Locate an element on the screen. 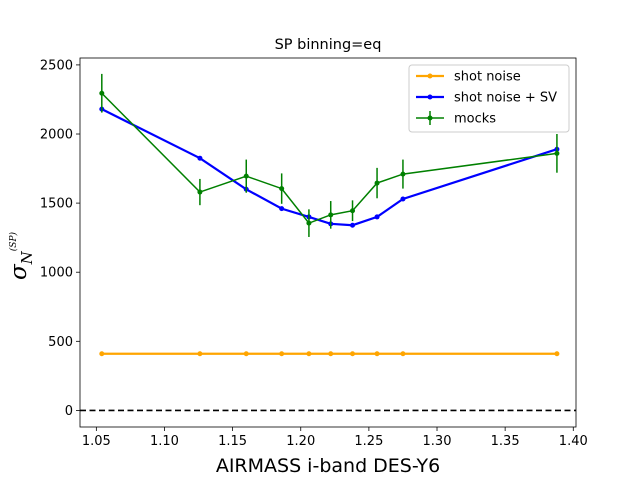  legend-box is located at coordinates (489, 98).